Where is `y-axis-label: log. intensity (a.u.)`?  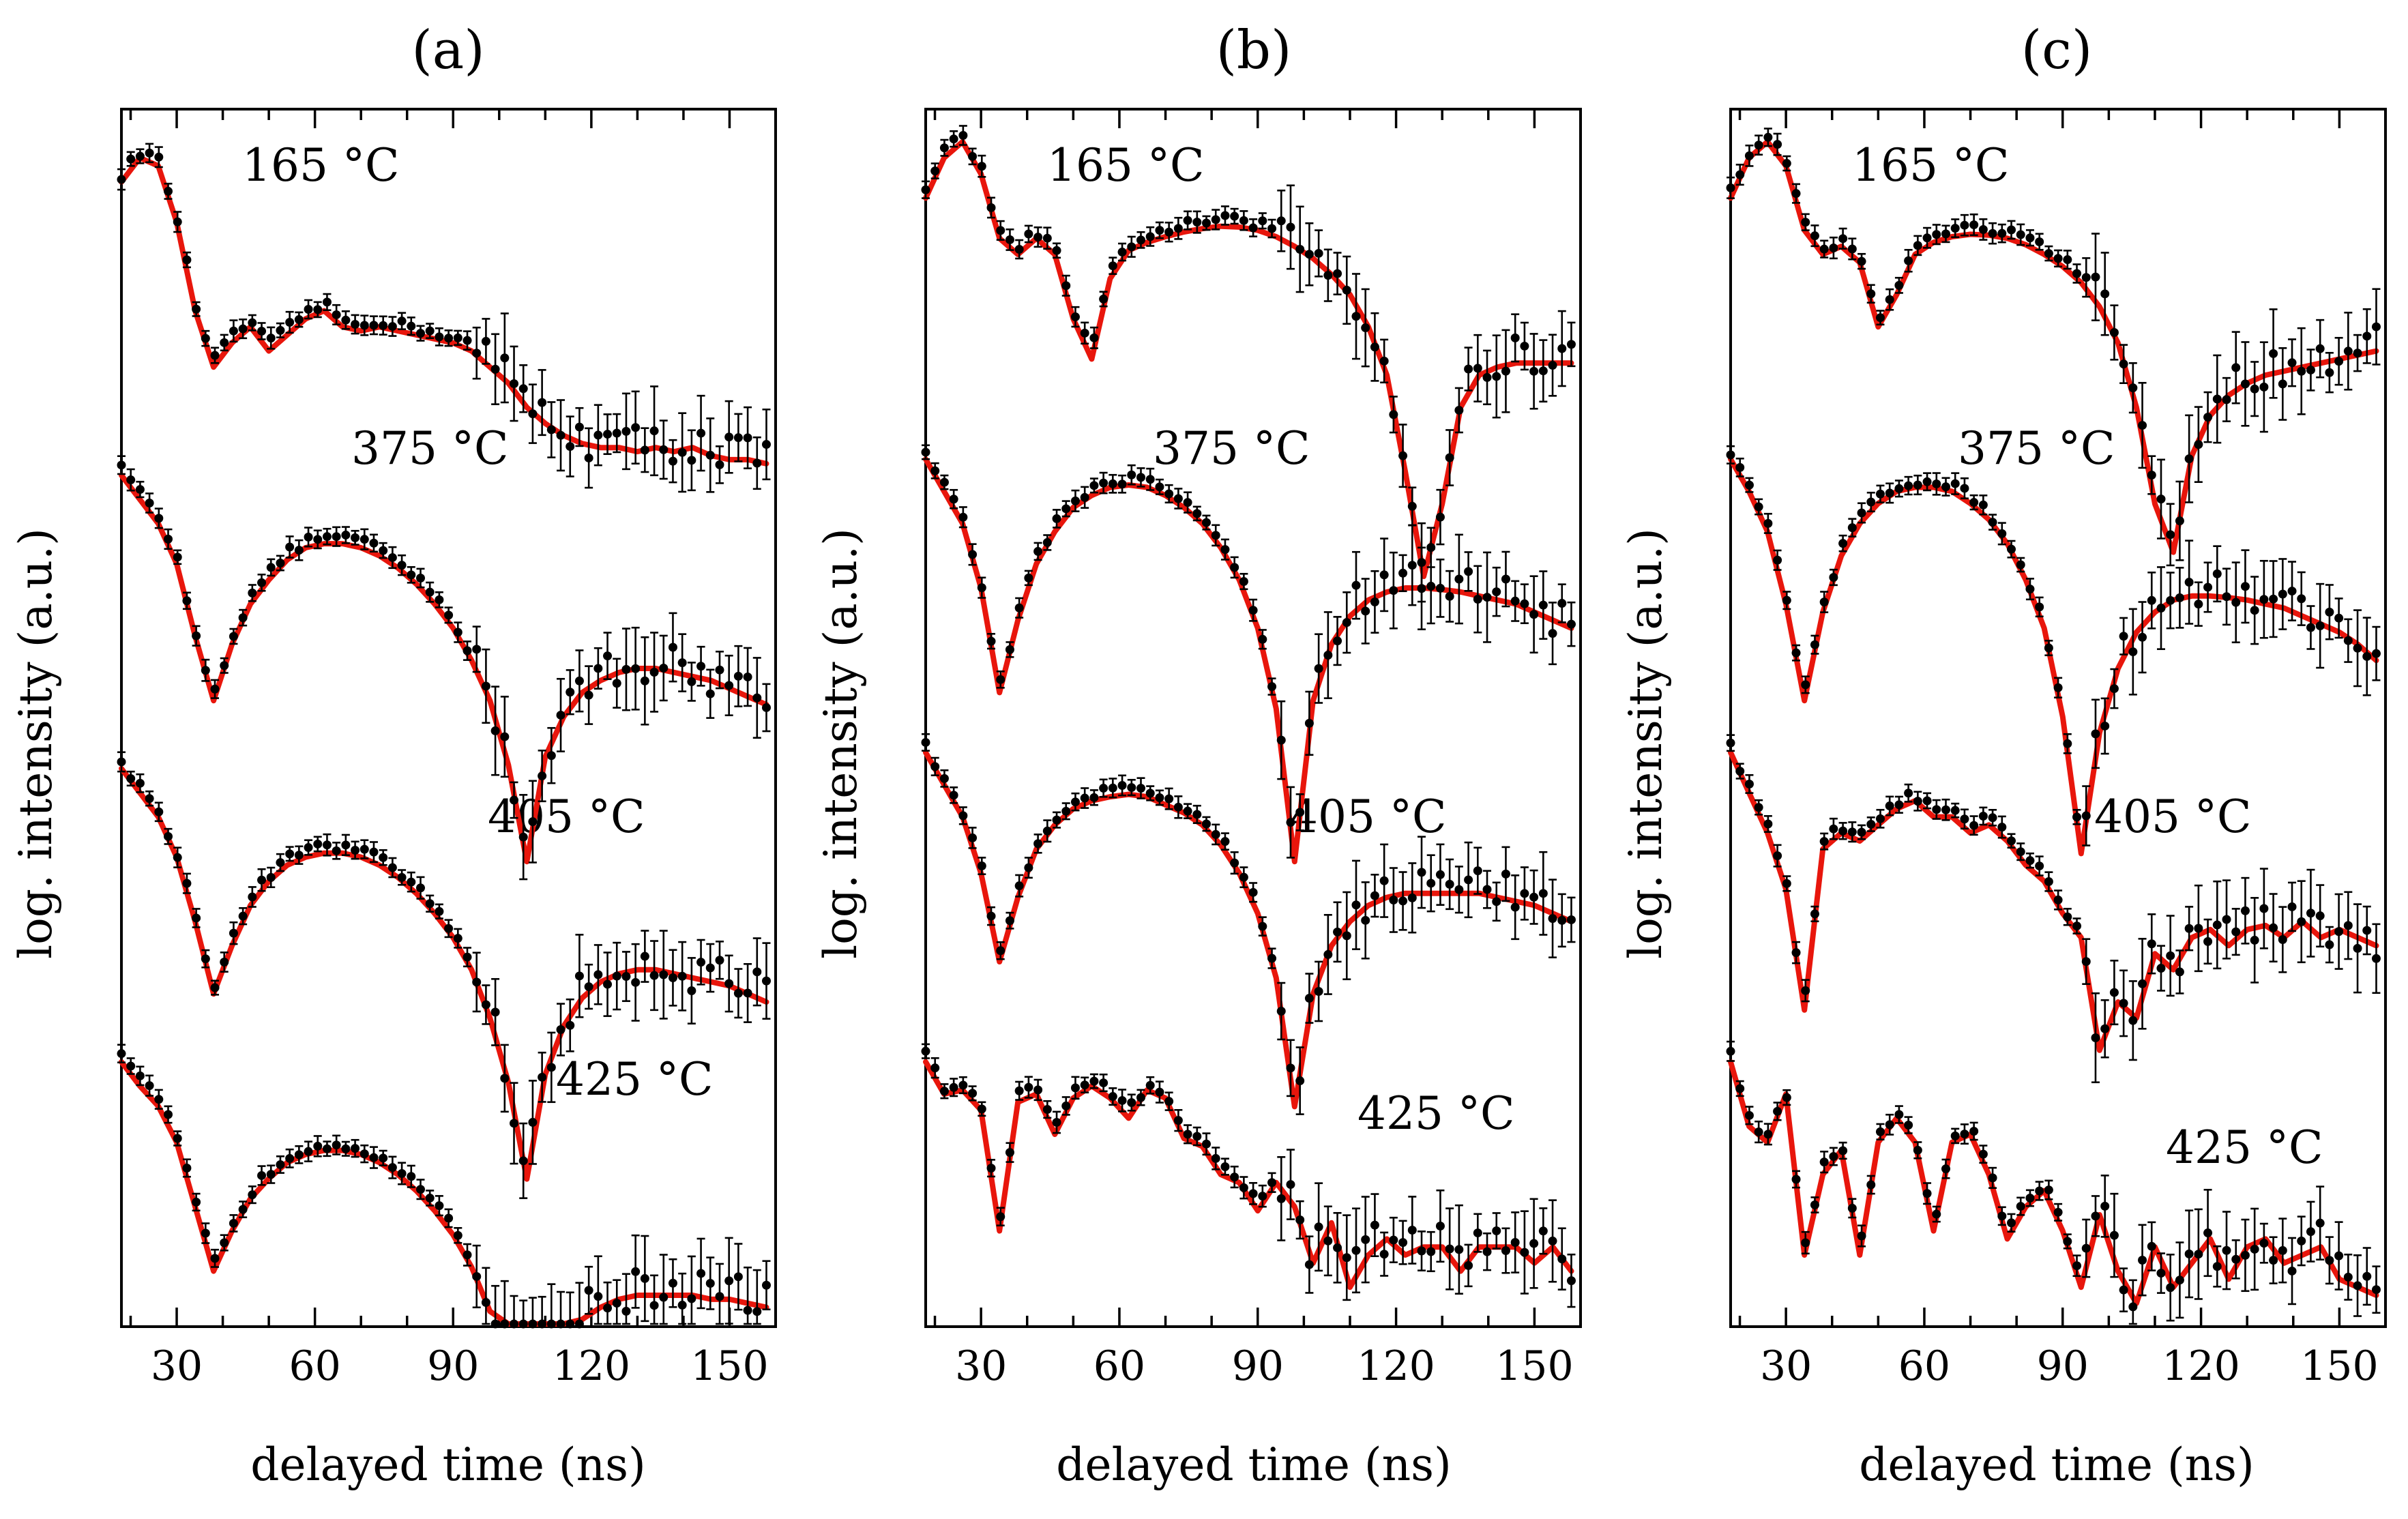
y-axis-label: log. intensity (a.u.) is located at coordinates (840, 744).